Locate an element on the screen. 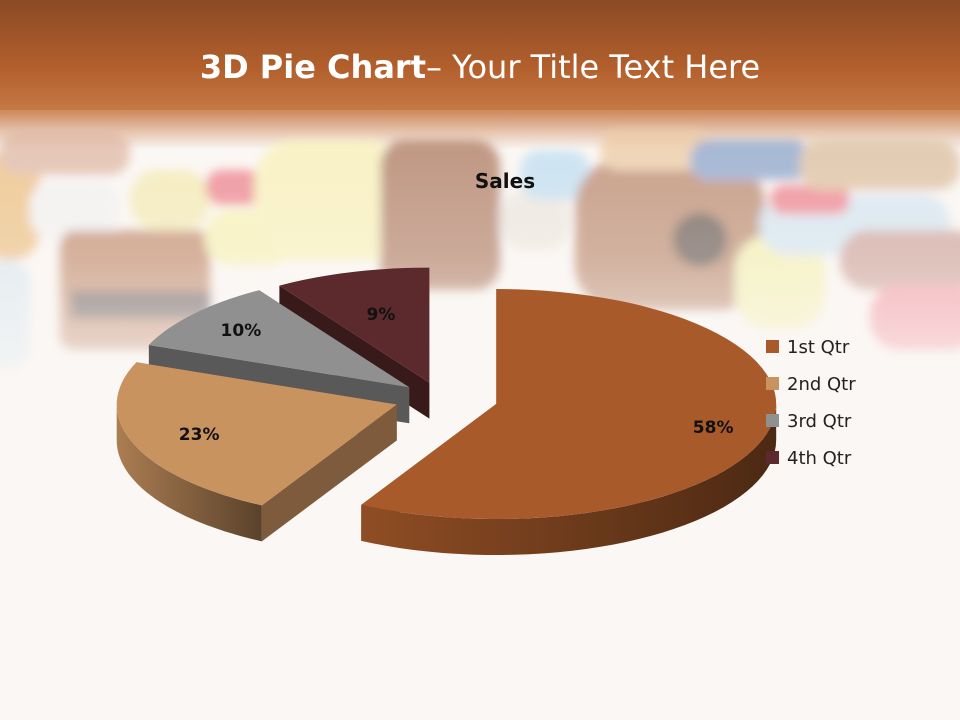  chart-legend: 1st Qtr 2nd Qtr 3rd Qtr 4th Qtr is located at coordinates (811, 403).